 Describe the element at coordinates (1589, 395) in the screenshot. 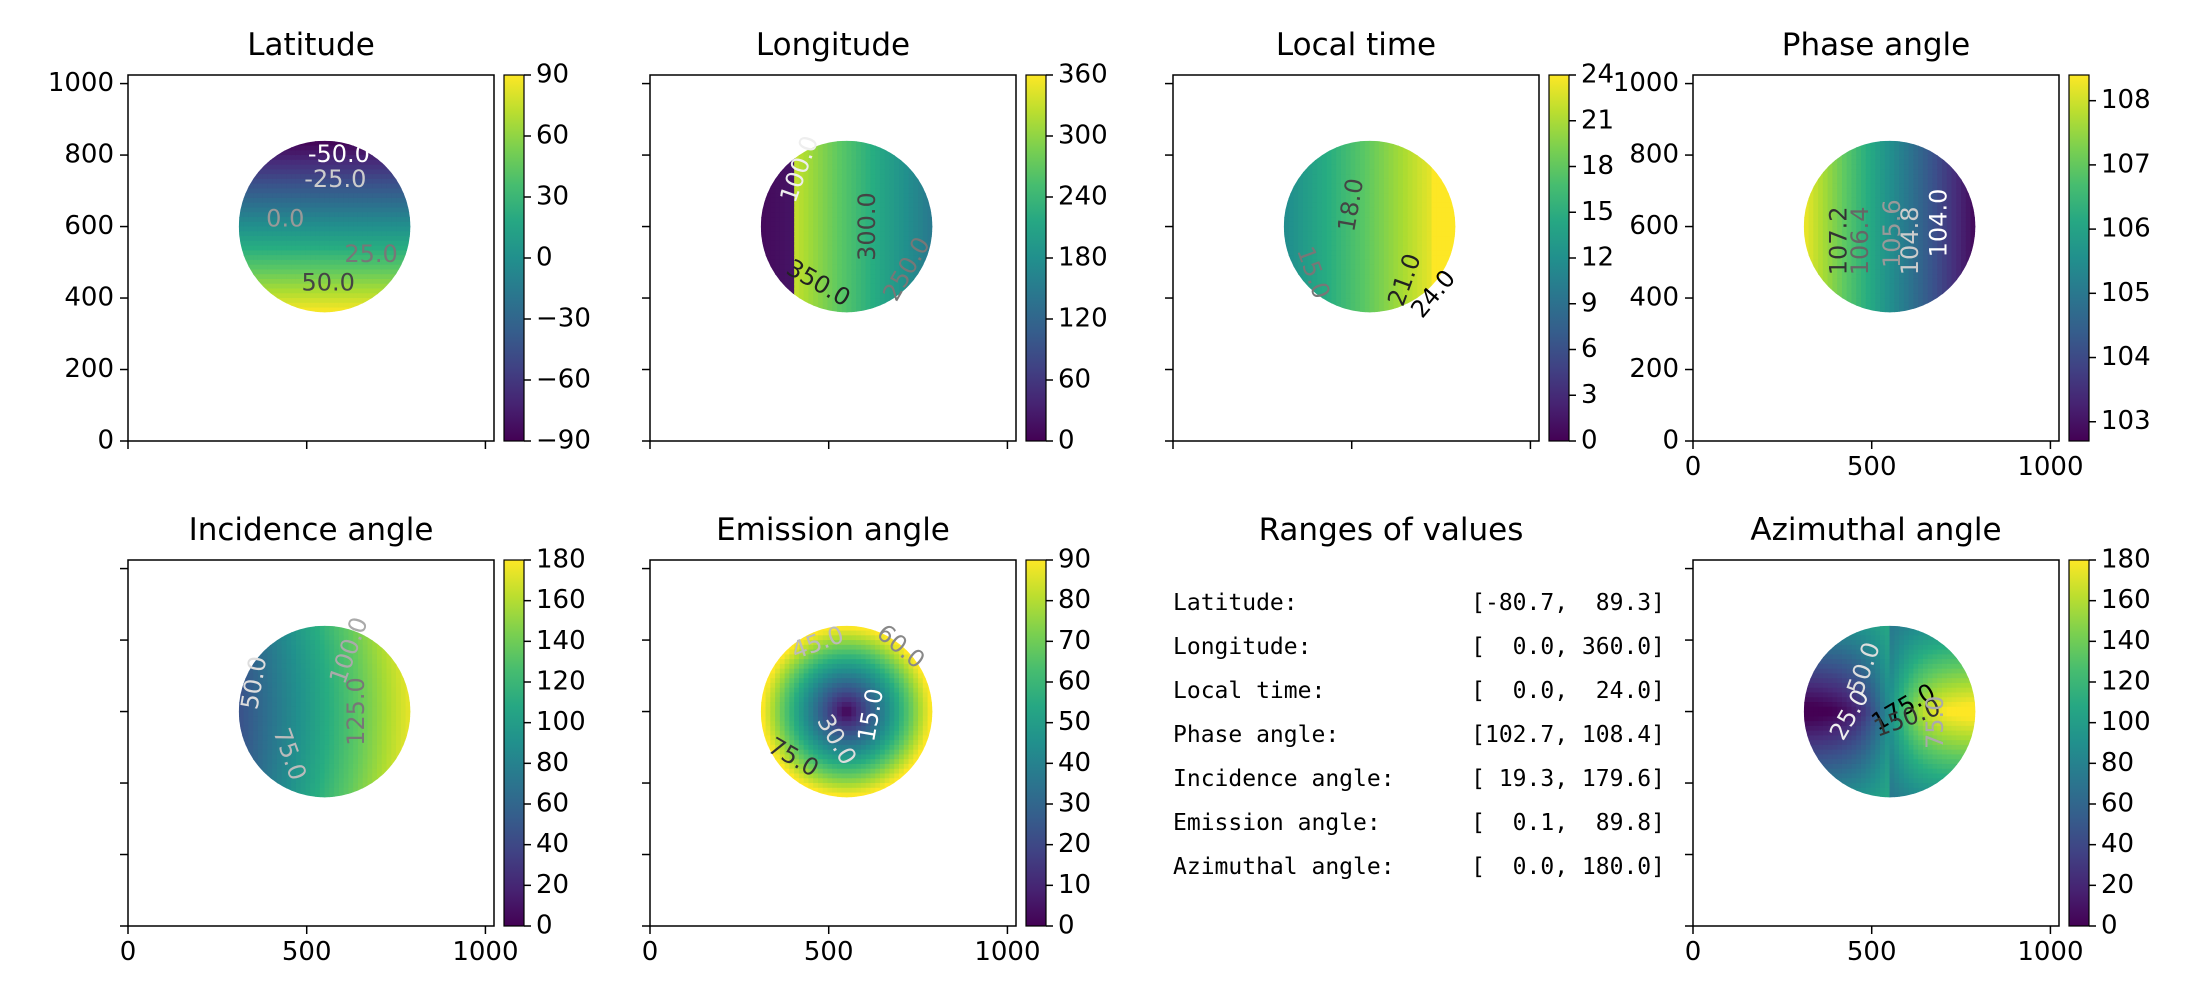

I see `colorbar-tick-label: 3` at that location.